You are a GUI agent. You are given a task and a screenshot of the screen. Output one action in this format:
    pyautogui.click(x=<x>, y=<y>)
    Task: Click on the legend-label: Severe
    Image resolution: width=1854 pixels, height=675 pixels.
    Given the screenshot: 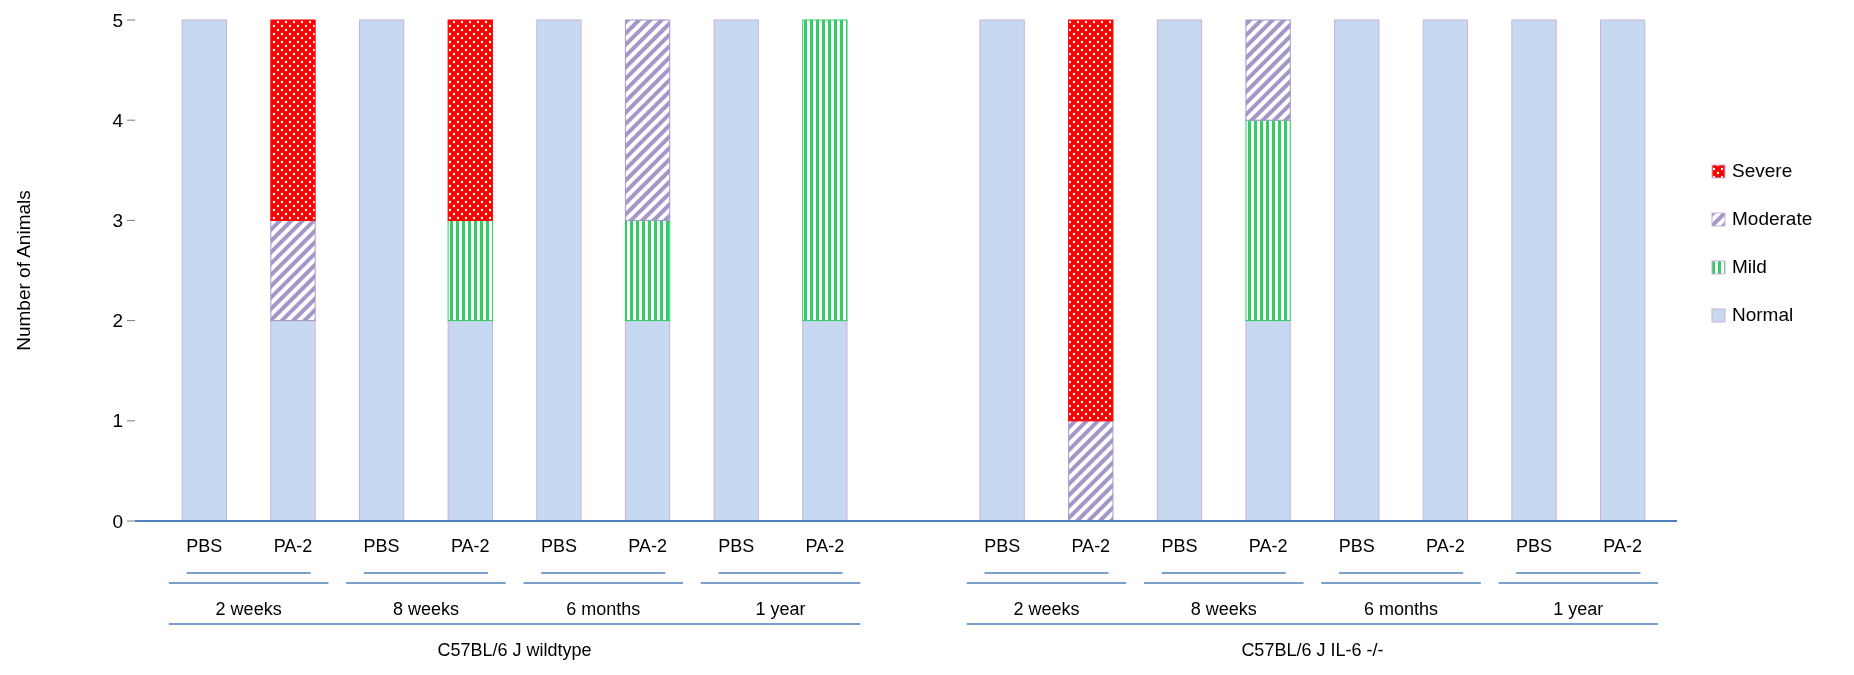 What is the action you would take?
    pyautogui.click(x=1762, y=170)
    